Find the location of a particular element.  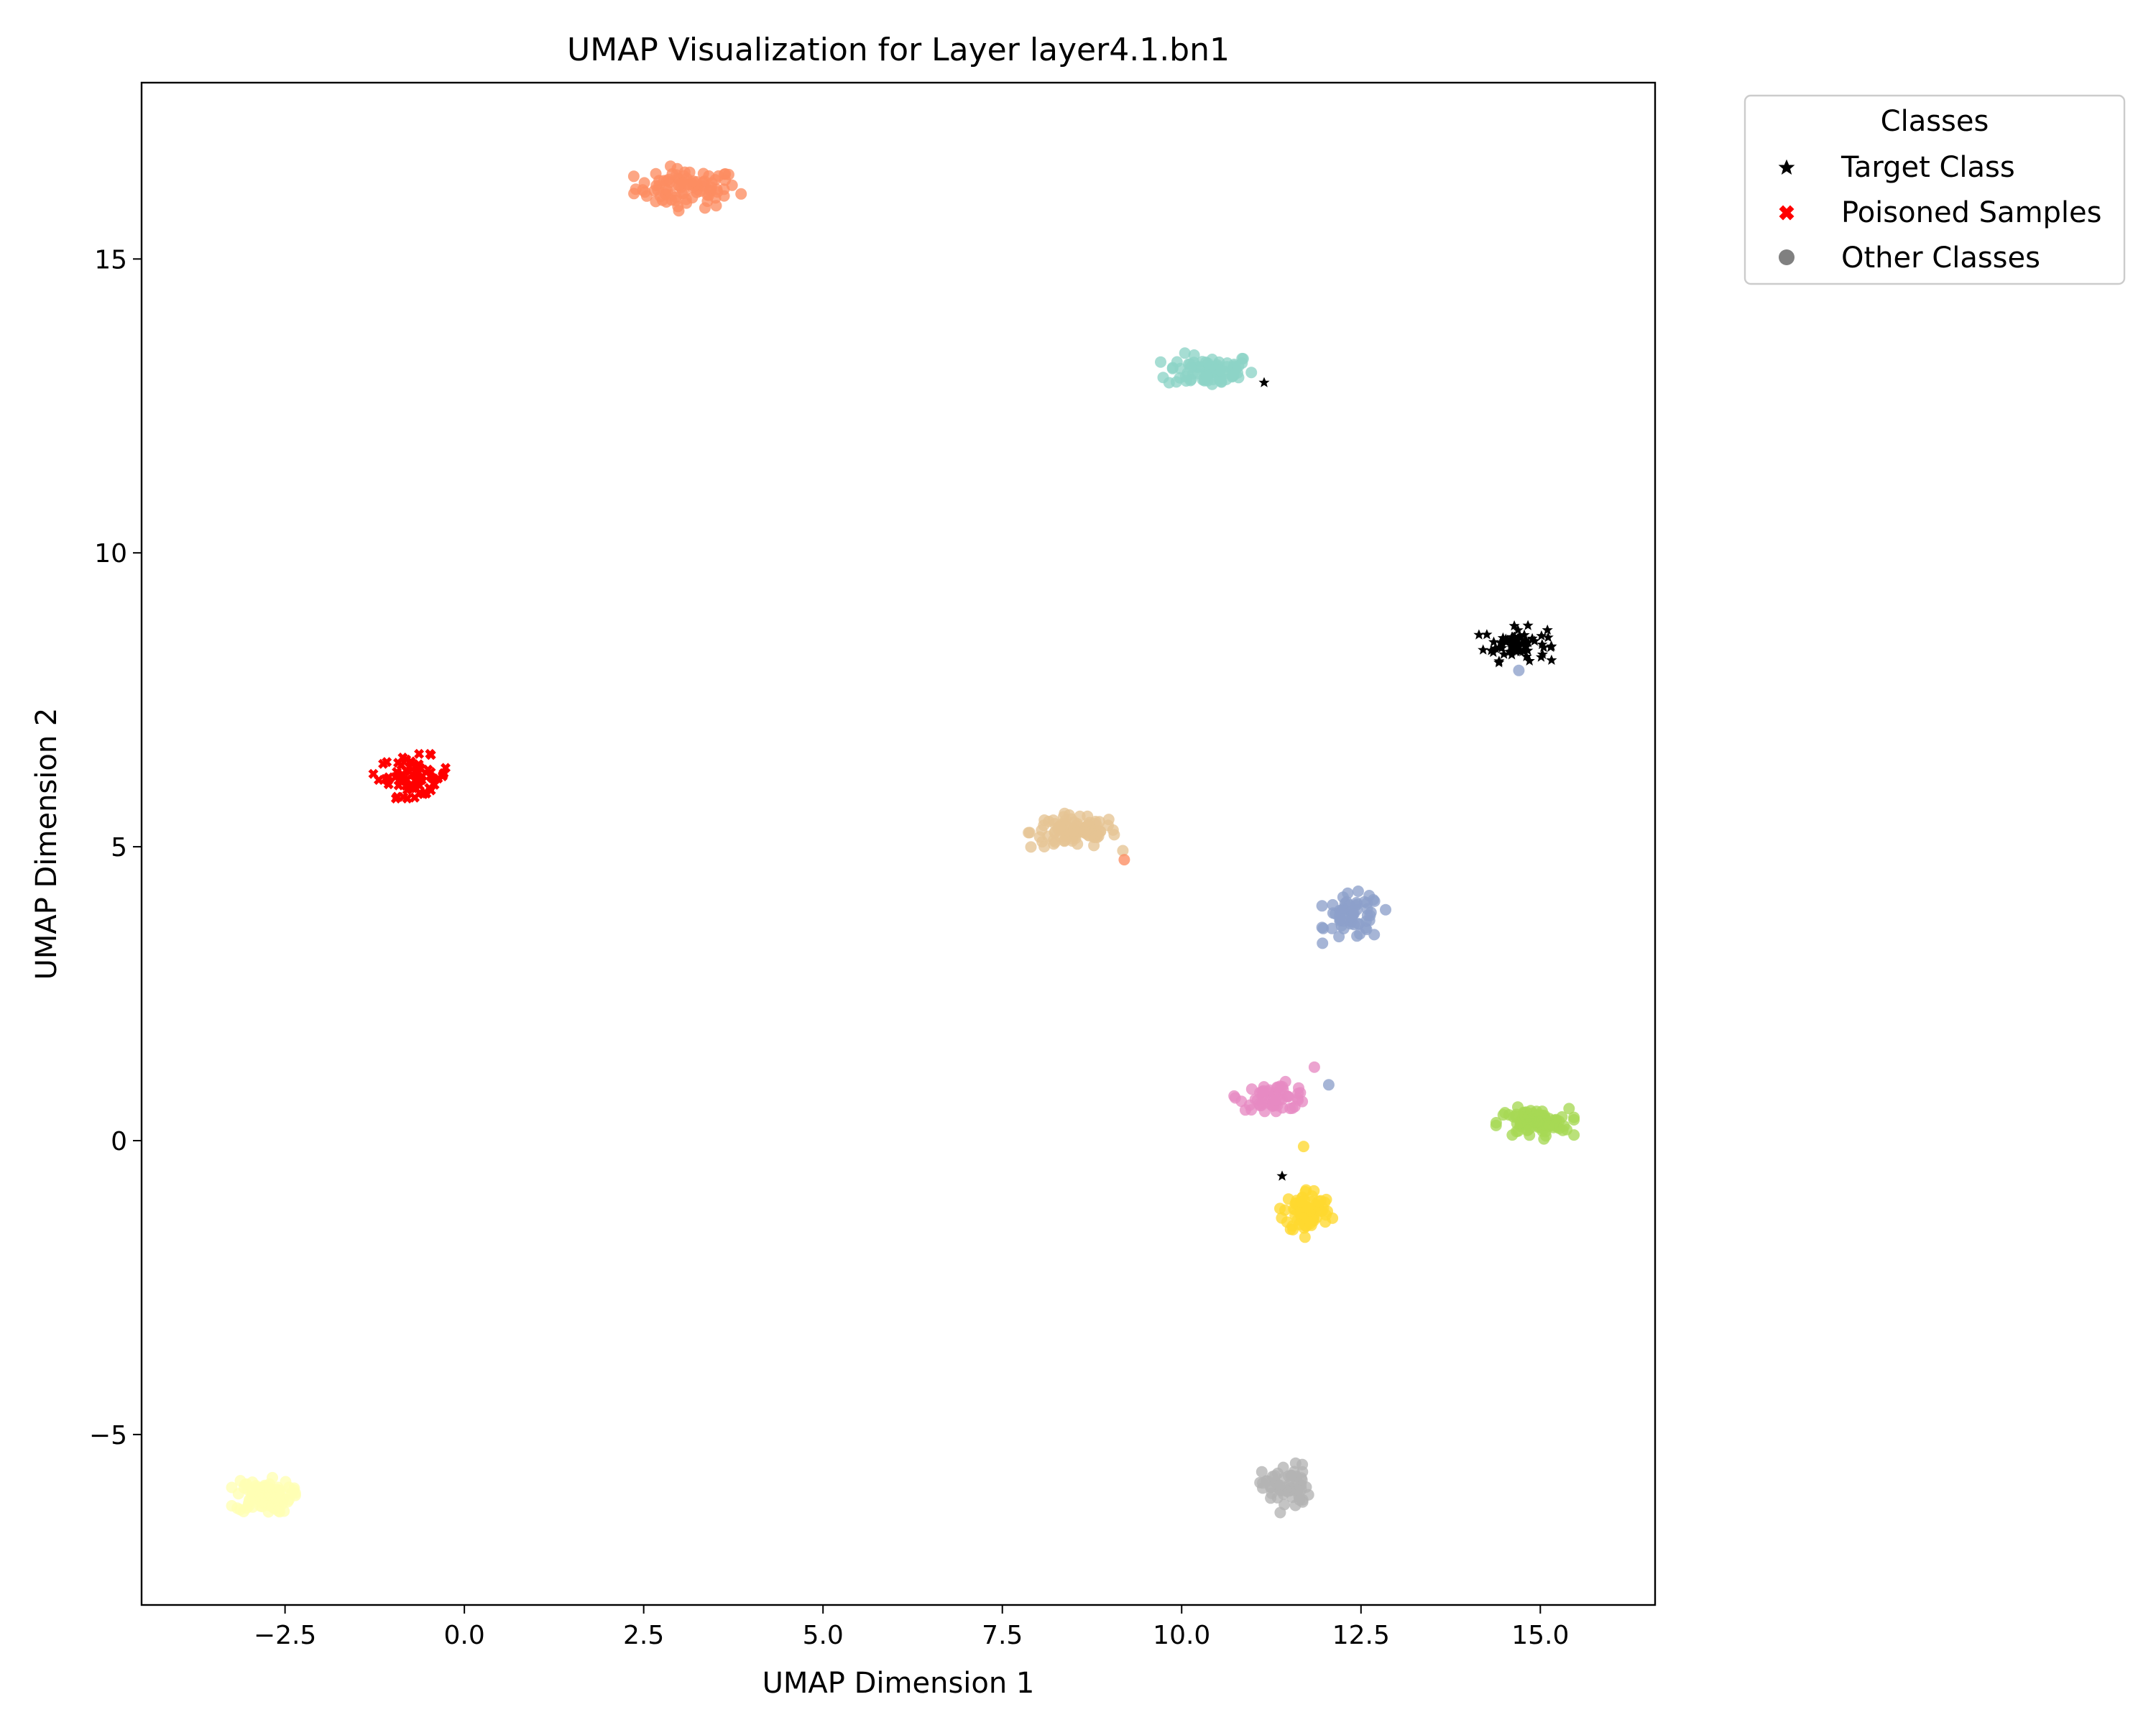

x-axis: −2.5 0.0 2.5 5.0 7.5 10.0 12.5 15.0 is located at coordinates (911, 1627).